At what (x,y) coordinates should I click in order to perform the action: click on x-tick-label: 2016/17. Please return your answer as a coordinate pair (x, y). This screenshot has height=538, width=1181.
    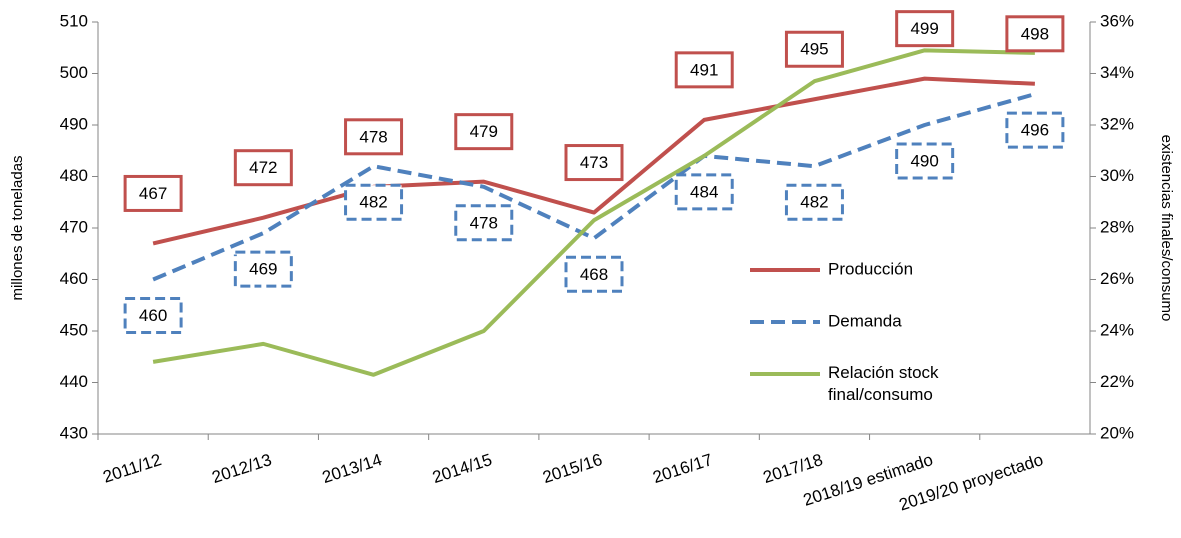
    Looking at the image, I should click on (683, 468).